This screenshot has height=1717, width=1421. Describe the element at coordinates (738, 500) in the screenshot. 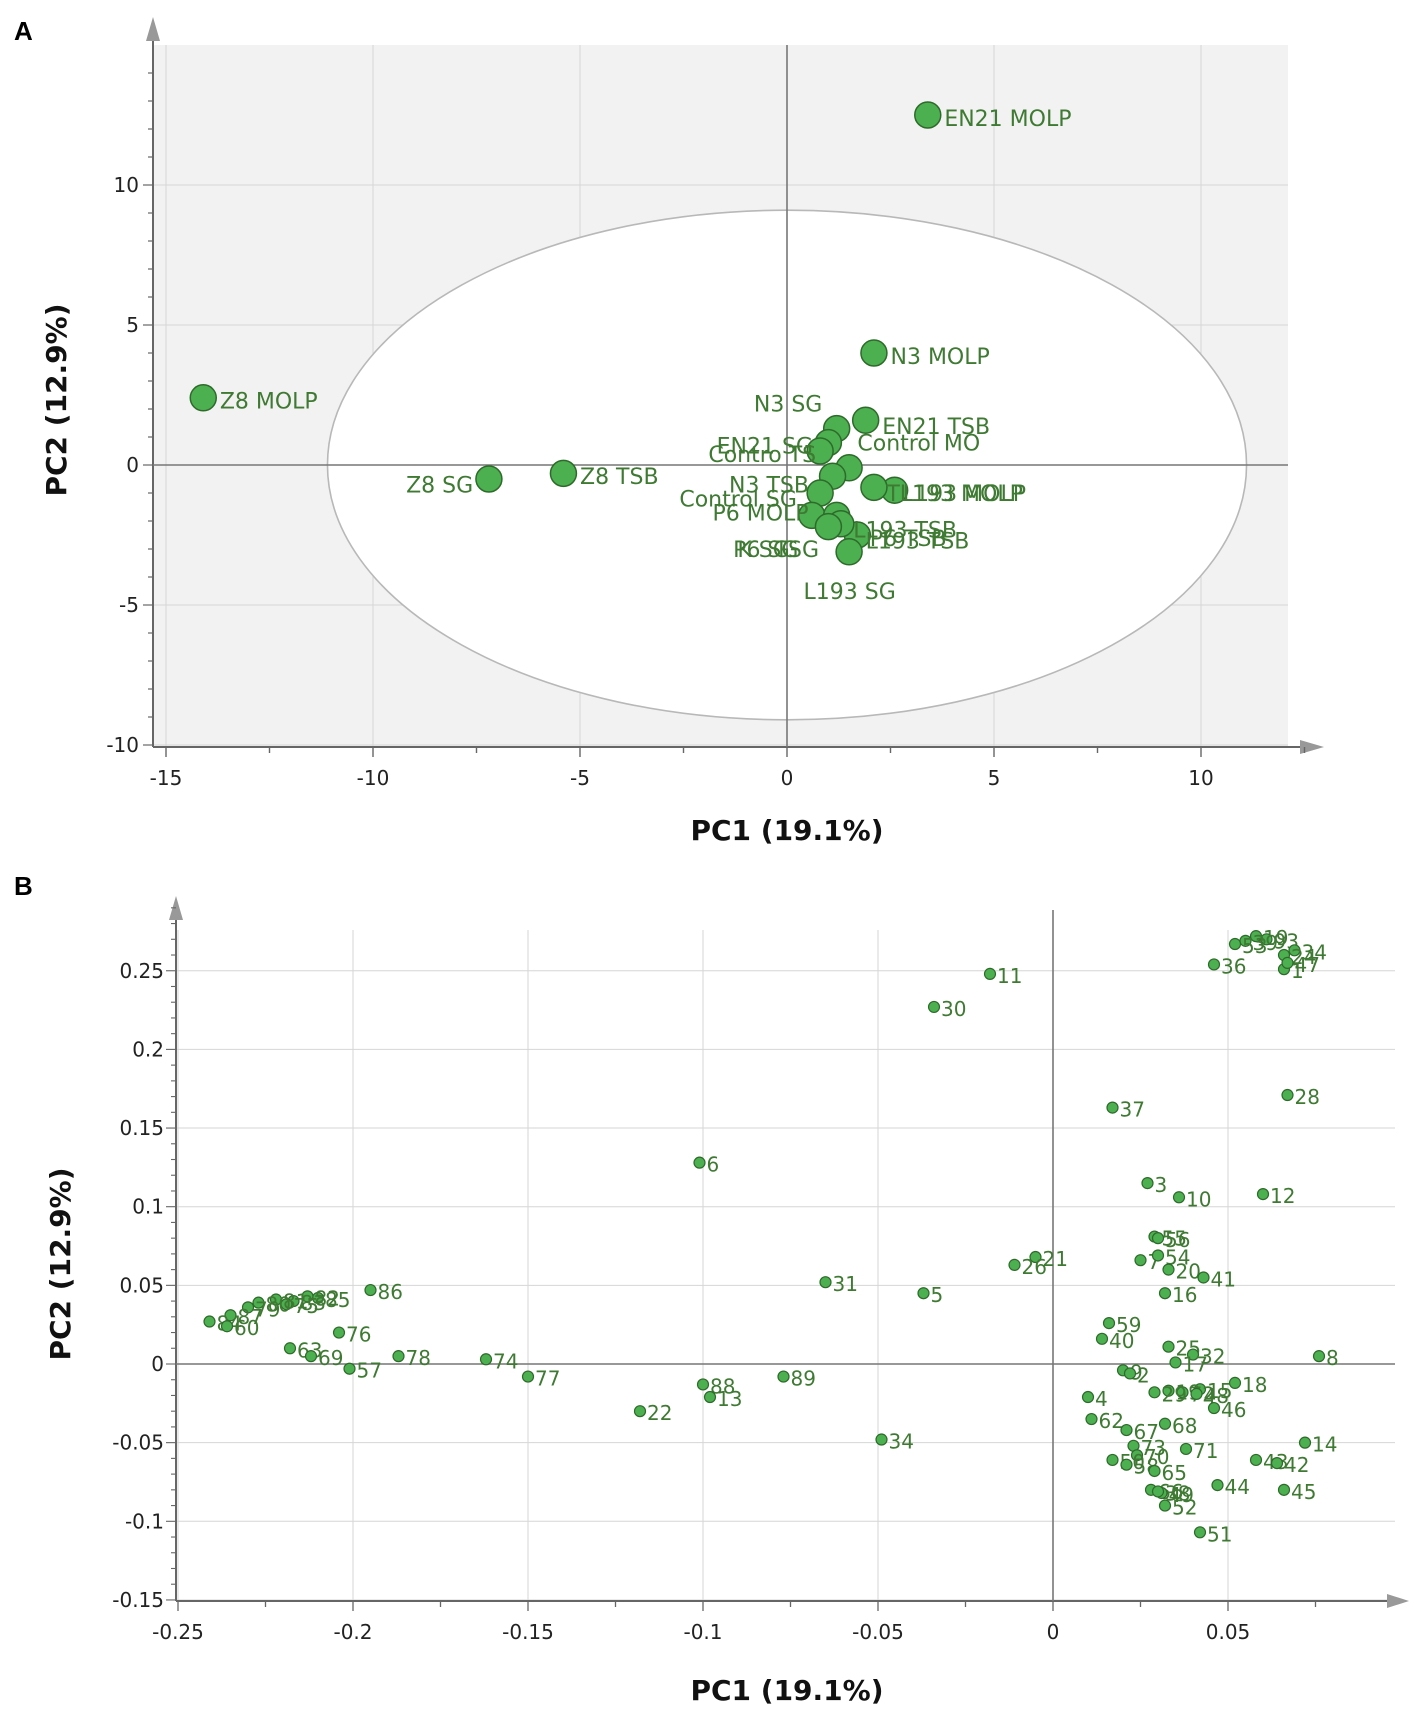

I see `panel-a-point-label-13: Control SG` at that location.